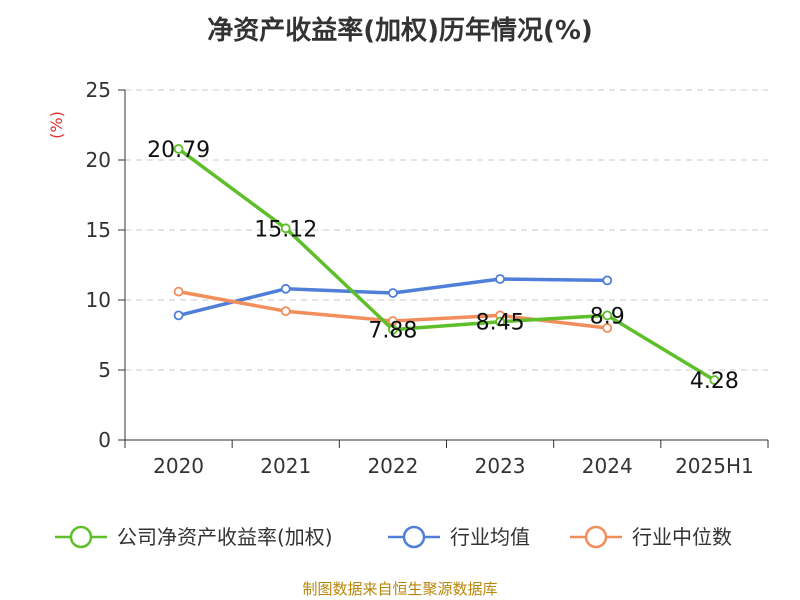 Image resolution: width=800 pixels, height=600 pixels. I want to click on legend-entry-label: 公司净资产收益率(加权), so click(225, 537).